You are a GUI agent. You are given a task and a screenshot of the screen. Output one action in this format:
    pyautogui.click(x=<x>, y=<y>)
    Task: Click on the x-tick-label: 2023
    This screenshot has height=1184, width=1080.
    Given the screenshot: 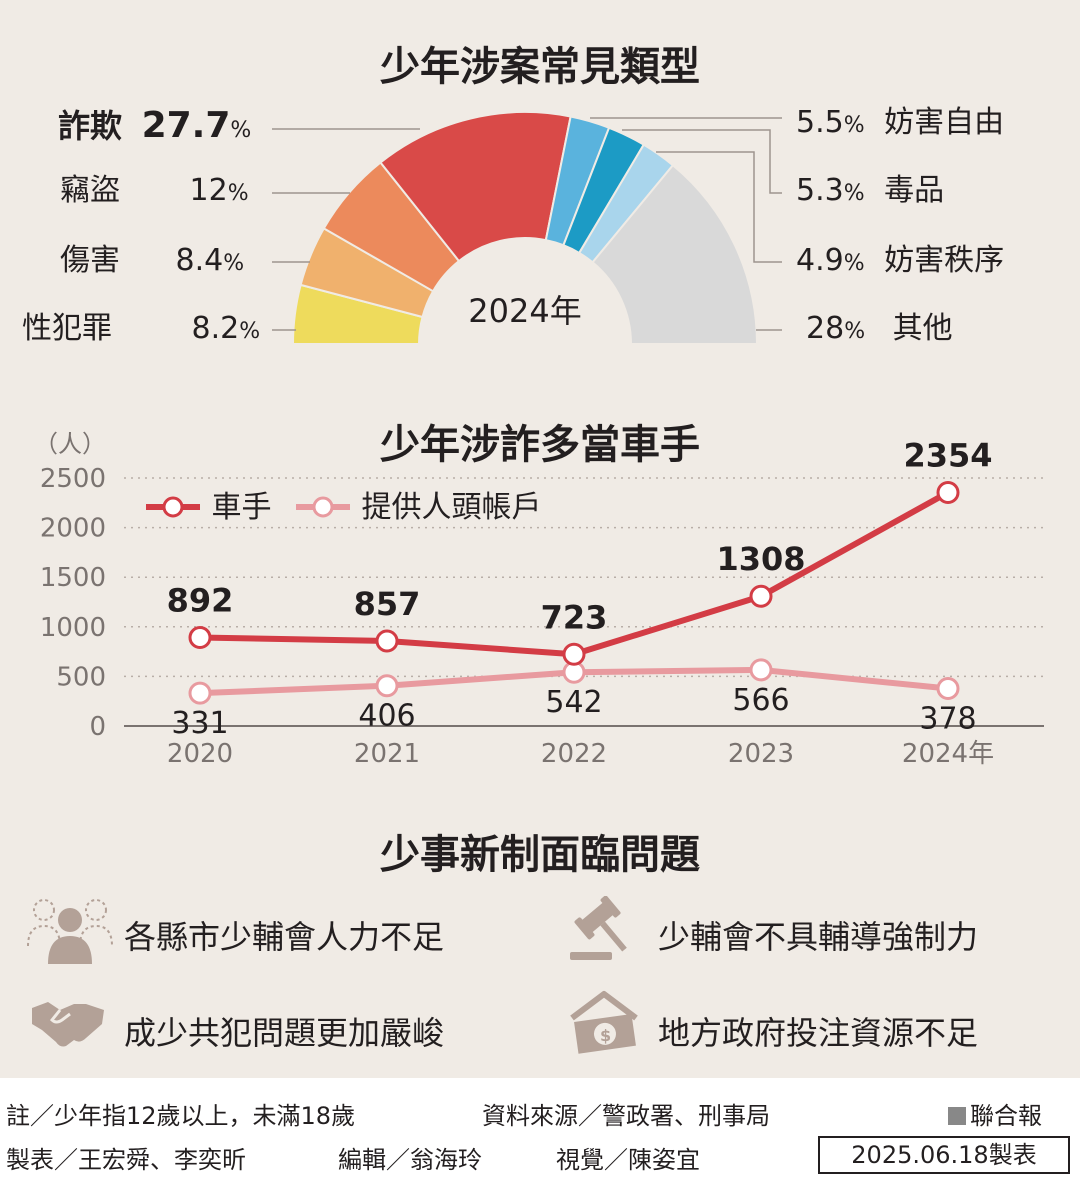 What is the action you would take?
    pyautogui.click(x=761, y=754)
    